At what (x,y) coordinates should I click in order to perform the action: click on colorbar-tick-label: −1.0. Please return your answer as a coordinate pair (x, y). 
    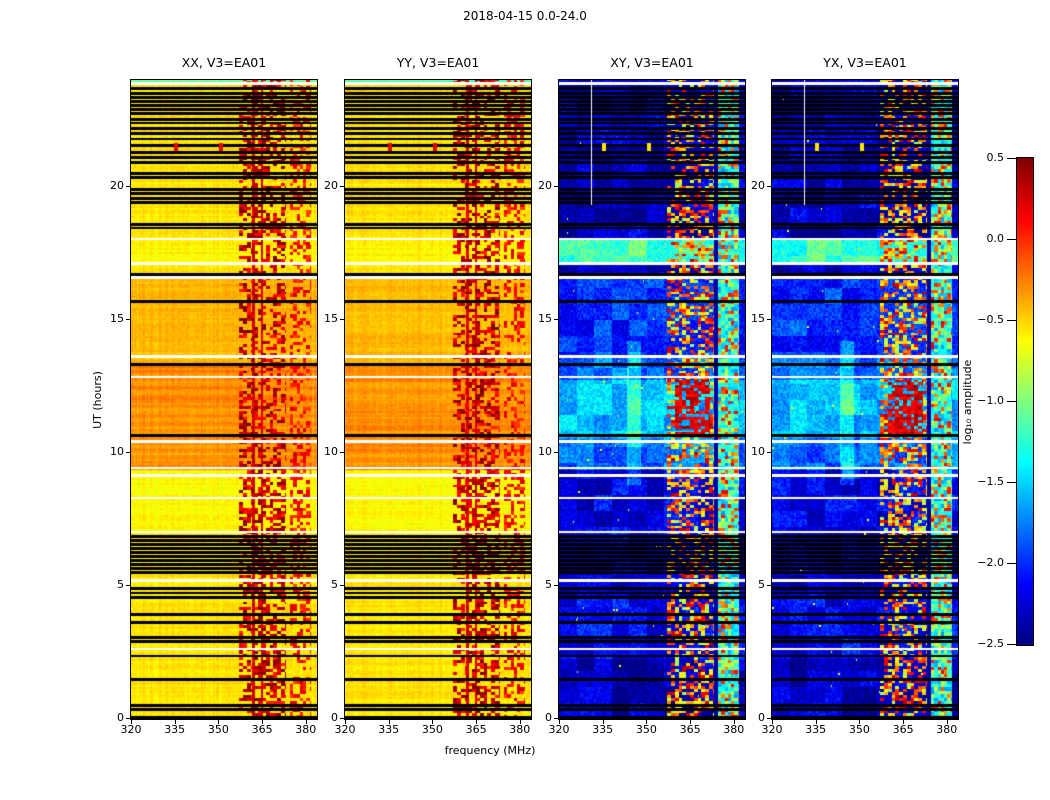
    Looking at the image, I should click on (990, 400).